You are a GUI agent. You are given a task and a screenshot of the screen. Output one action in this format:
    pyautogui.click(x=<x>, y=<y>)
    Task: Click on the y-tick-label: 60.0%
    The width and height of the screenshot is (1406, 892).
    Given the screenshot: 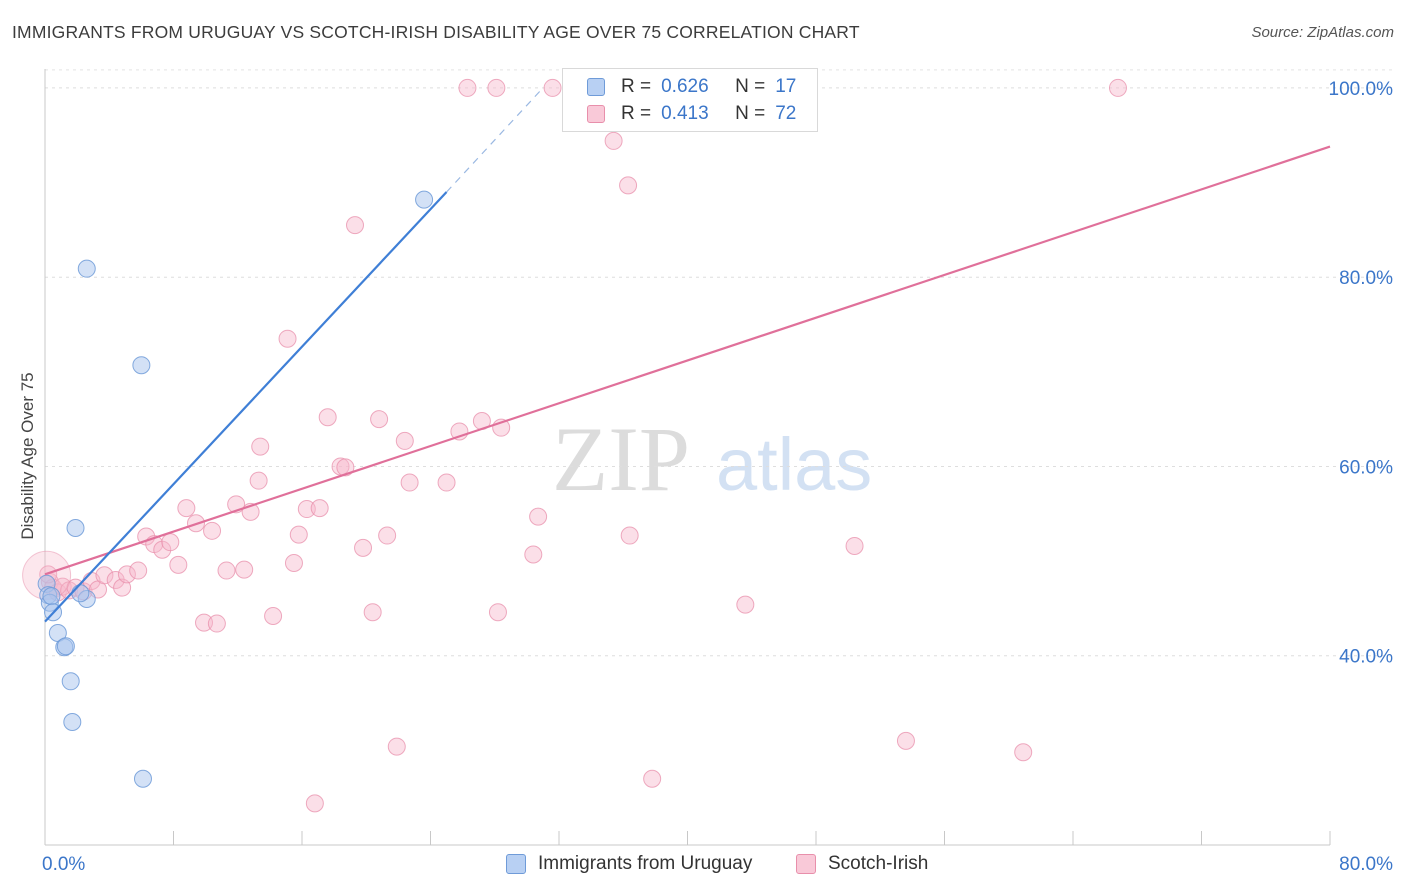 What is the action you would take?
    pyautogui.click(x=1366, y=467)
    